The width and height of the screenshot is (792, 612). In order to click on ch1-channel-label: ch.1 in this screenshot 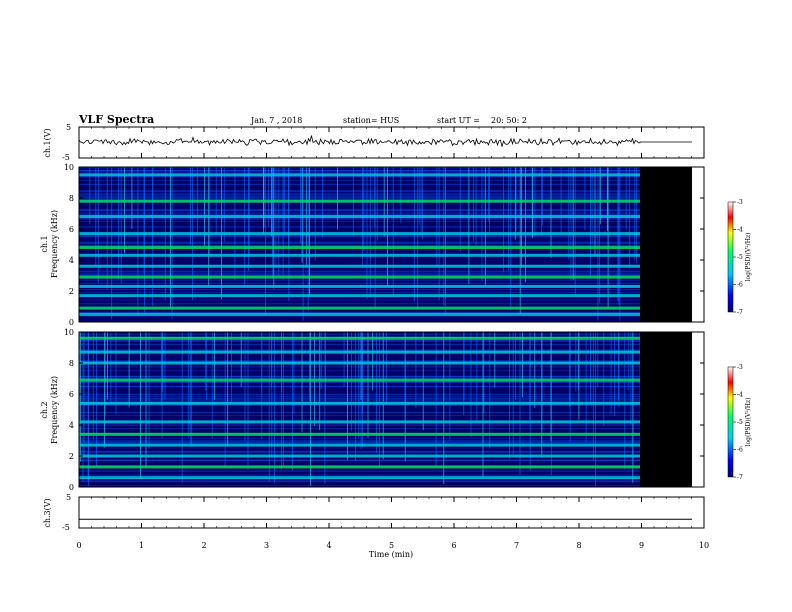, I will do `click(44, 243)`.